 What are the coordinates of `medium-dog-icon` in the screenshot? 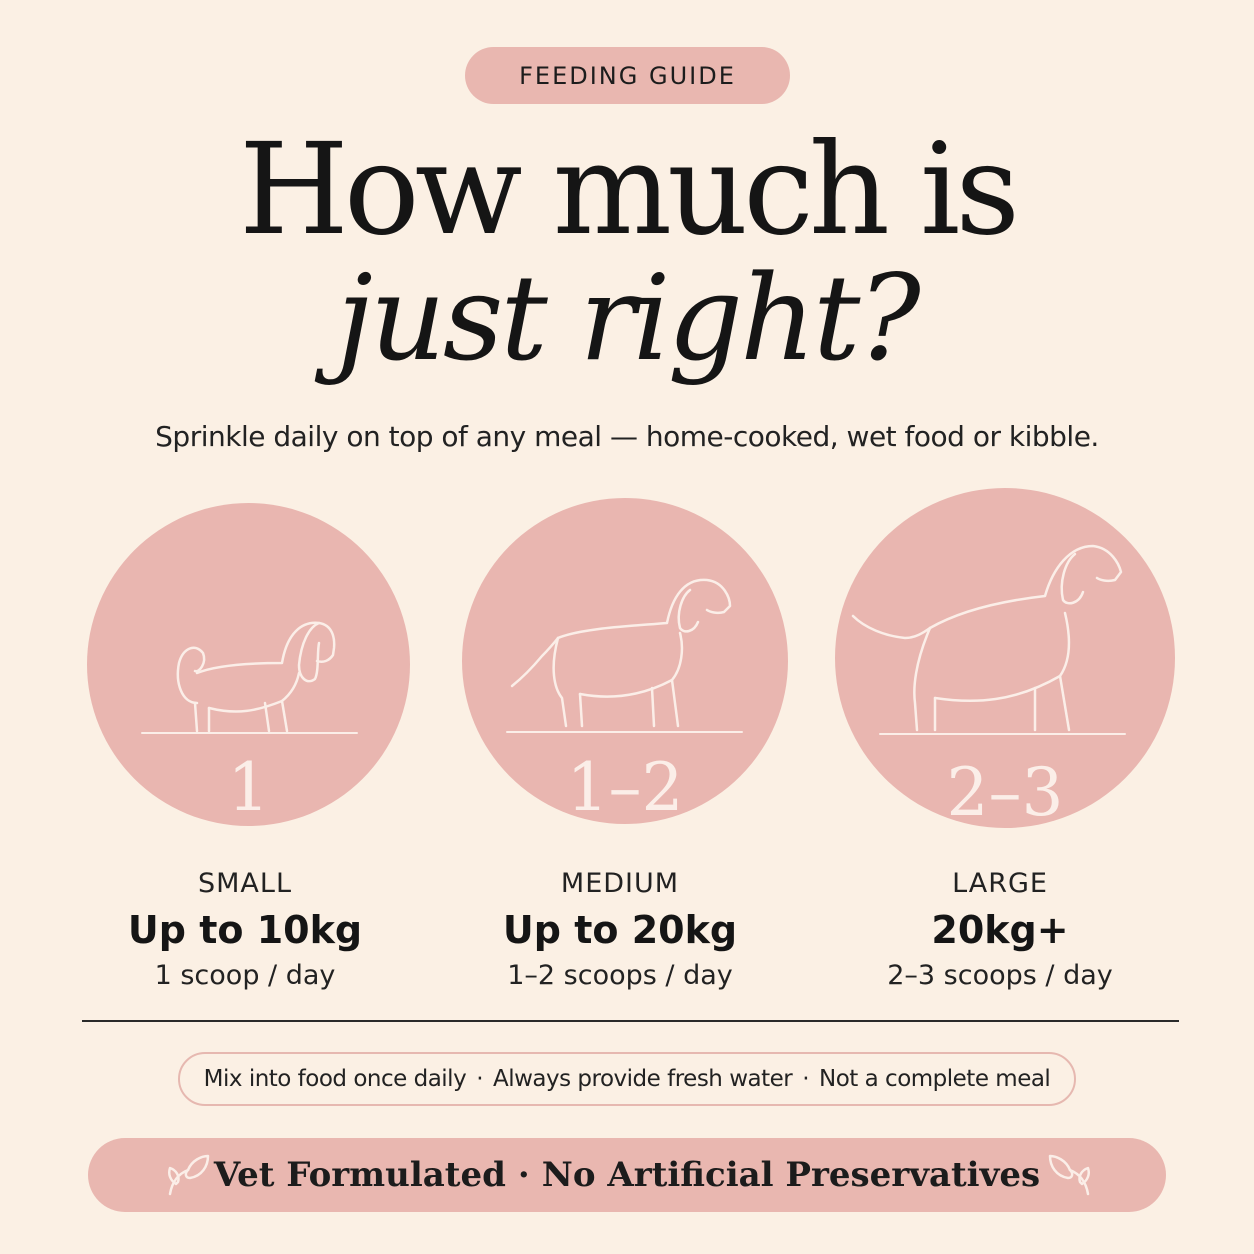 It's located at (624, 655).